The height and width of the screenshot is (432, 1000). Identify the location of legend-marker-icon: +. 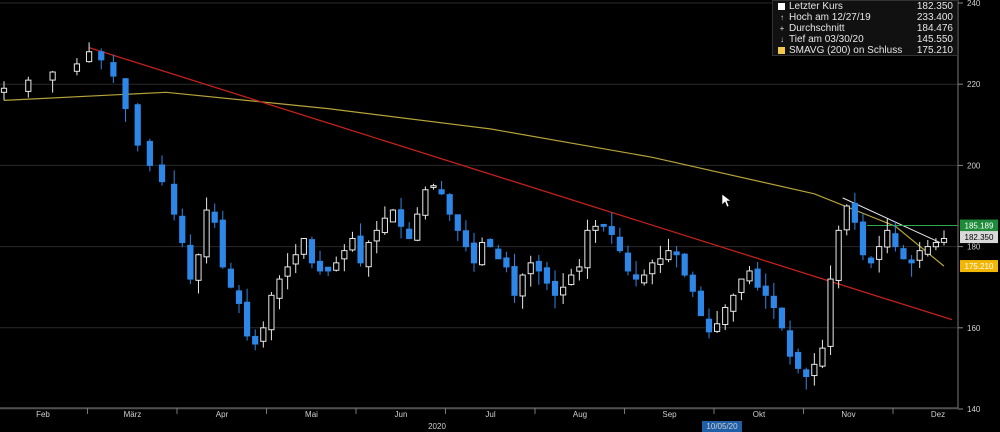
(782, 28).